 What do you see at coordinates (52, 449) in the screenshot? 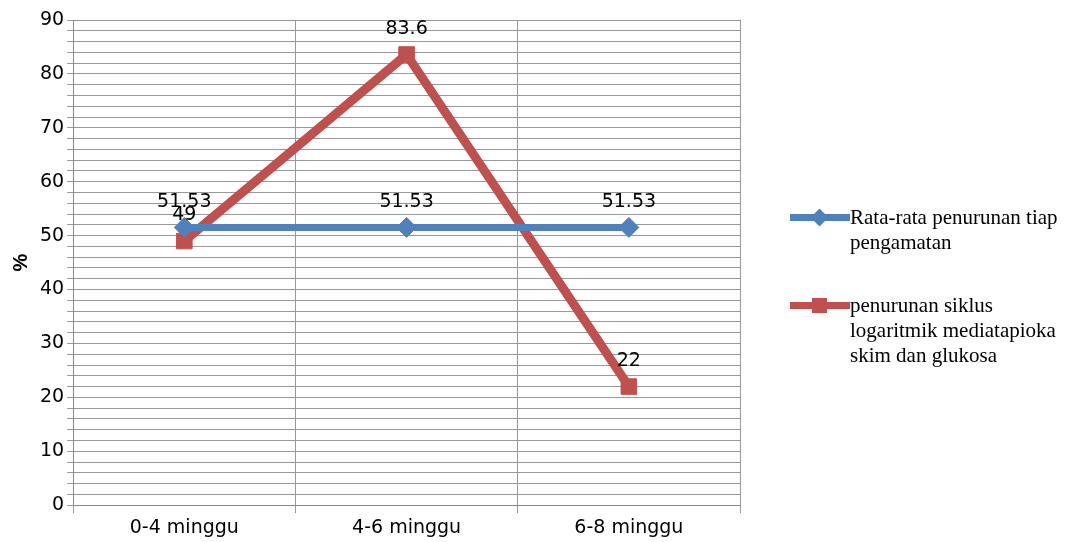
I see `y-tick-label: 10` at bounding box center [52, 449].